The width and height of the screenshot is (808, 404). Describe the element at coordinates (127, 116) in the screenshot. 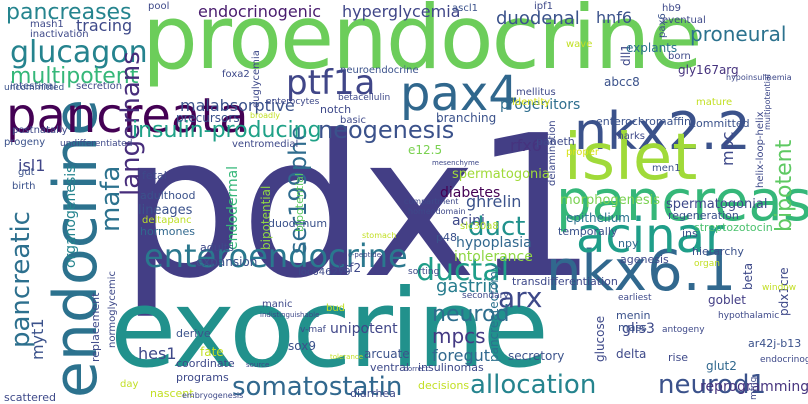

I see `word-pancreata: pancreata` at that location.